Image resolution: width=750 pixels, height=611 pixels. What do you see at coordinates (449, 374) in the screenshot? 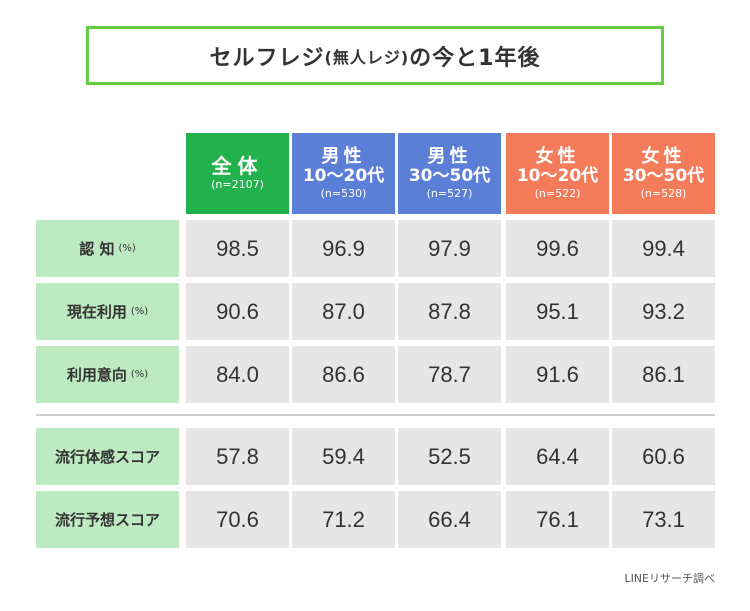
I see `table-cell: 78.7` at bounding box center [449, 374].